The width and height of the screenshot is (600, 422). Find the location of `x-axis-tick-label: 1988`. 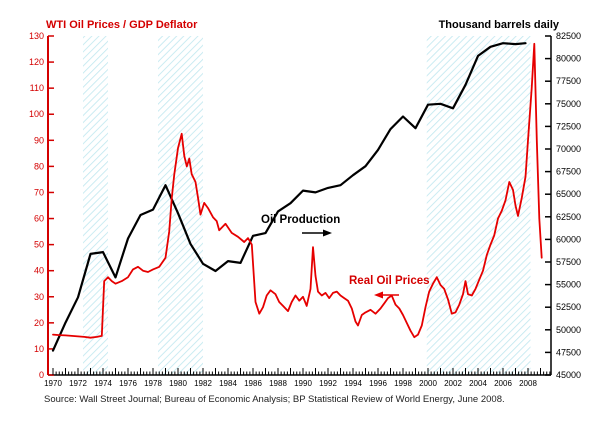

x-axis-tick-label: 1988 is located at coordinates (278, 383).